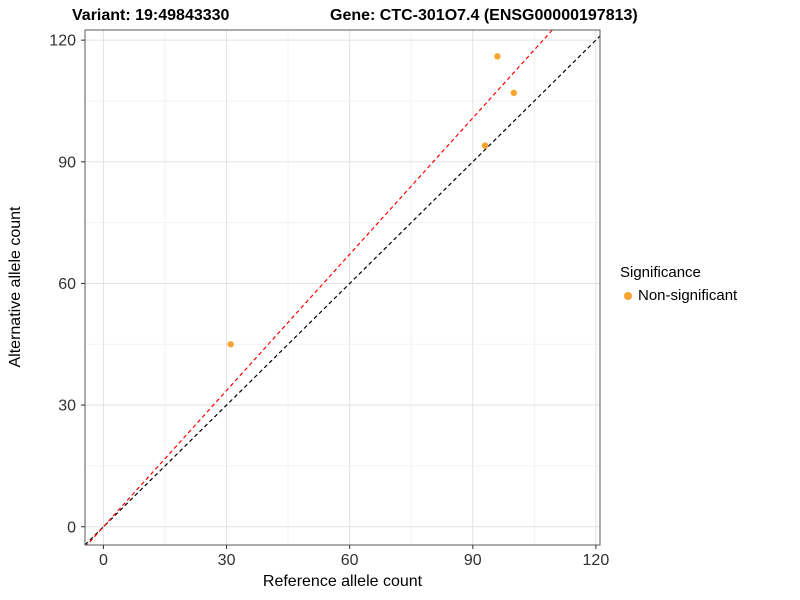  I want to click on legend: Significance Non-significant, so click(678, 284).